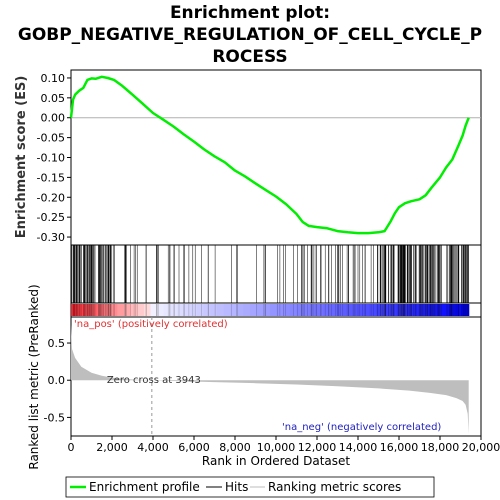 The image size is (500, 500). I want to click on metric-y-tick-label: -0.5, so click(54, 417).